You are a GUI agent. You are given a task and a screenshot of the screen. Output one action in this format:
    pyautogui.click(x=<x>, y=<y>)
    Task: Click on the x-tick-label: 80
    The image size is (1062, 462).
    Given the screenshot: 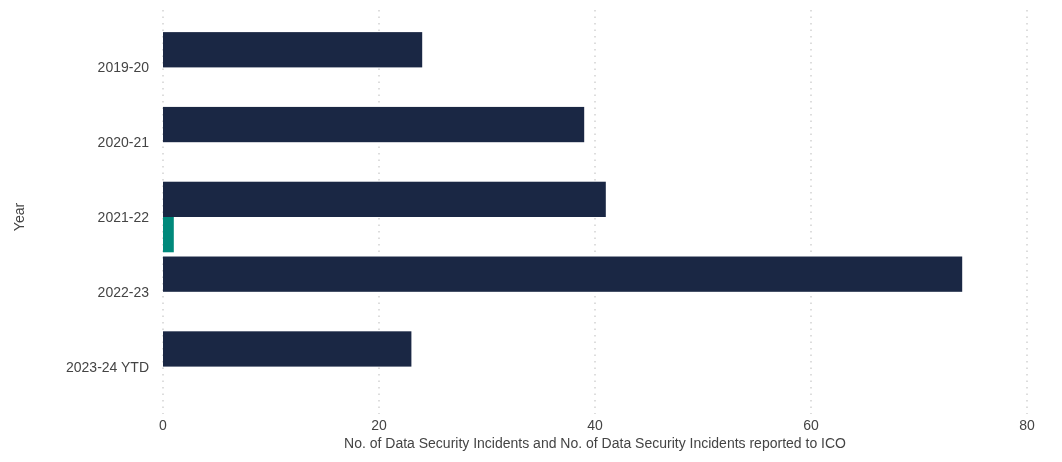 What is the action you would take?
    pyautogui.click(x=1027, y=425)
    